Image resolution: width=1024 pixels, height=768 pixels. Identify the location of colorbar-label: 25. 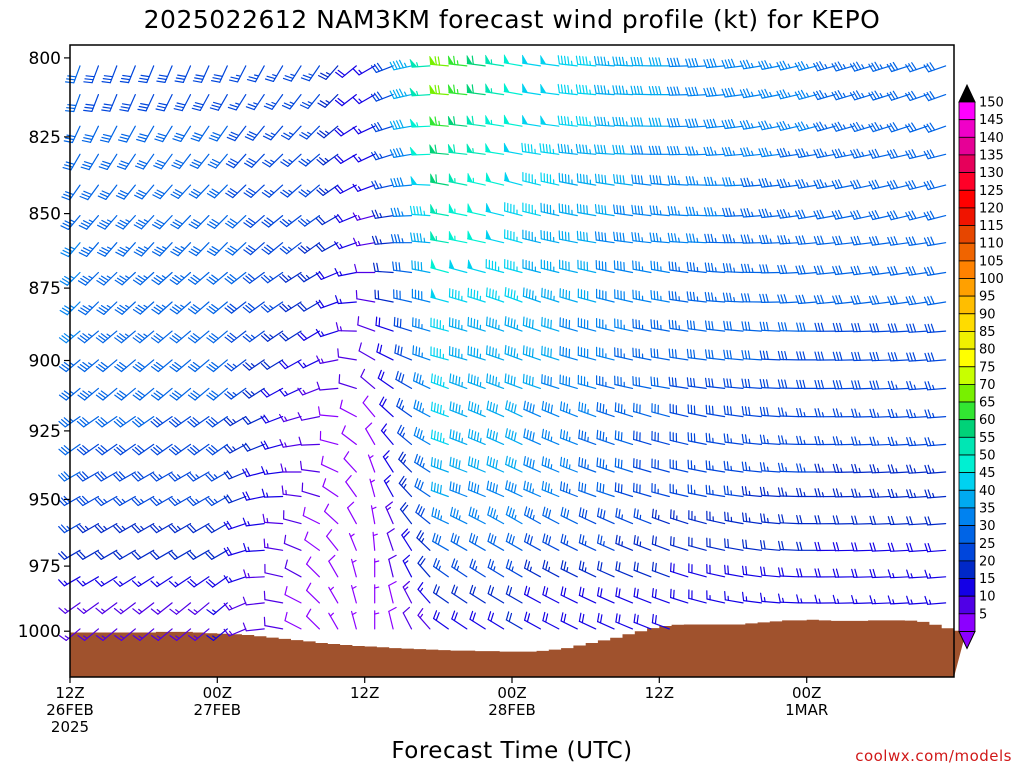
(987, 544).